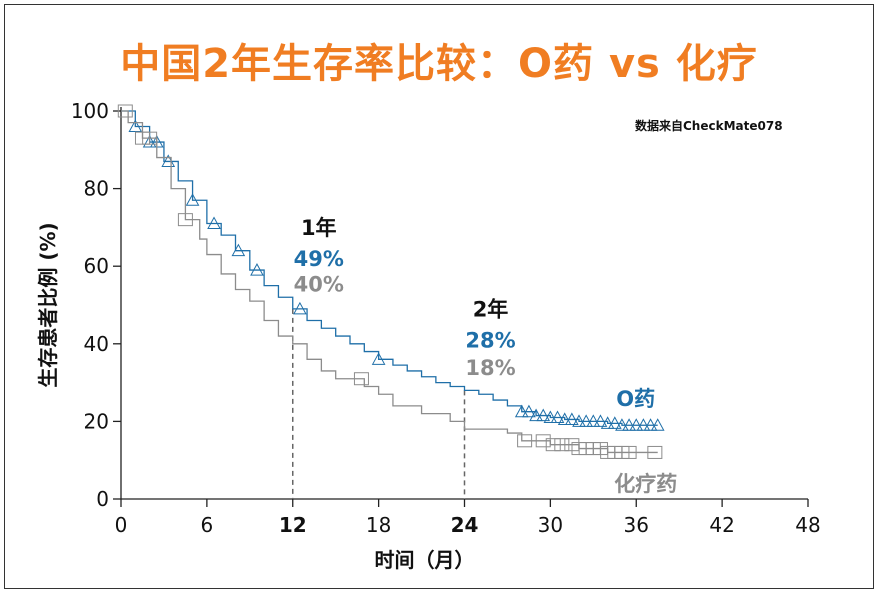 This screenshot has height=593, width=878. I want to click on source-note: 数据来自CheckMate078, so click(709, 126).